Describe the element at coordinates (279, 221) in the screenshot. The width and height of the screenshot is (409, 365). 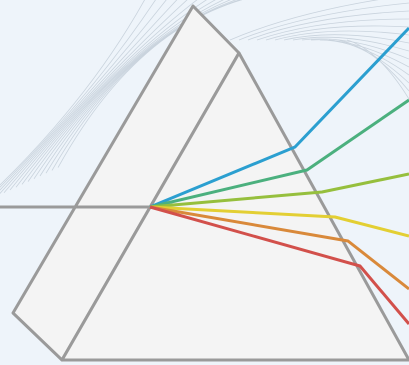
I see `yellow-ray` at that location.